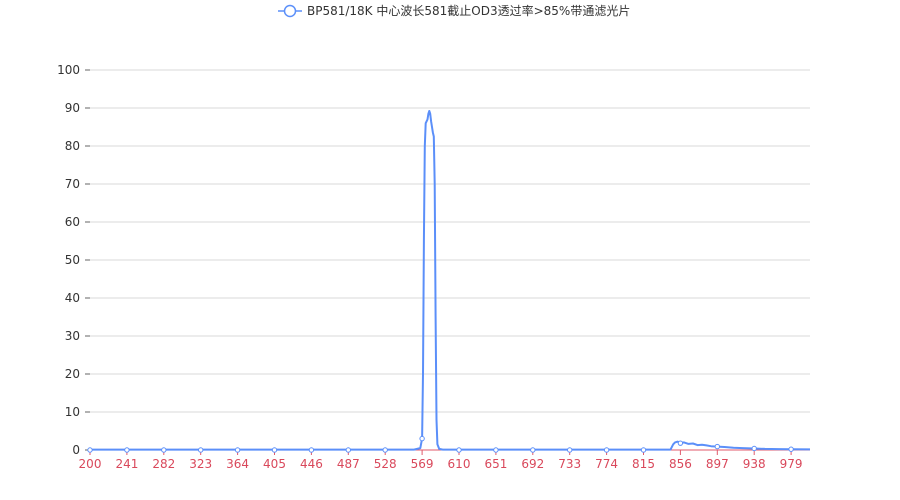 This screenshot has height=500, width=900. Describe the element at coordinates (791, 464) in the screenshot. I see `x-tick-label: 979` at that location.